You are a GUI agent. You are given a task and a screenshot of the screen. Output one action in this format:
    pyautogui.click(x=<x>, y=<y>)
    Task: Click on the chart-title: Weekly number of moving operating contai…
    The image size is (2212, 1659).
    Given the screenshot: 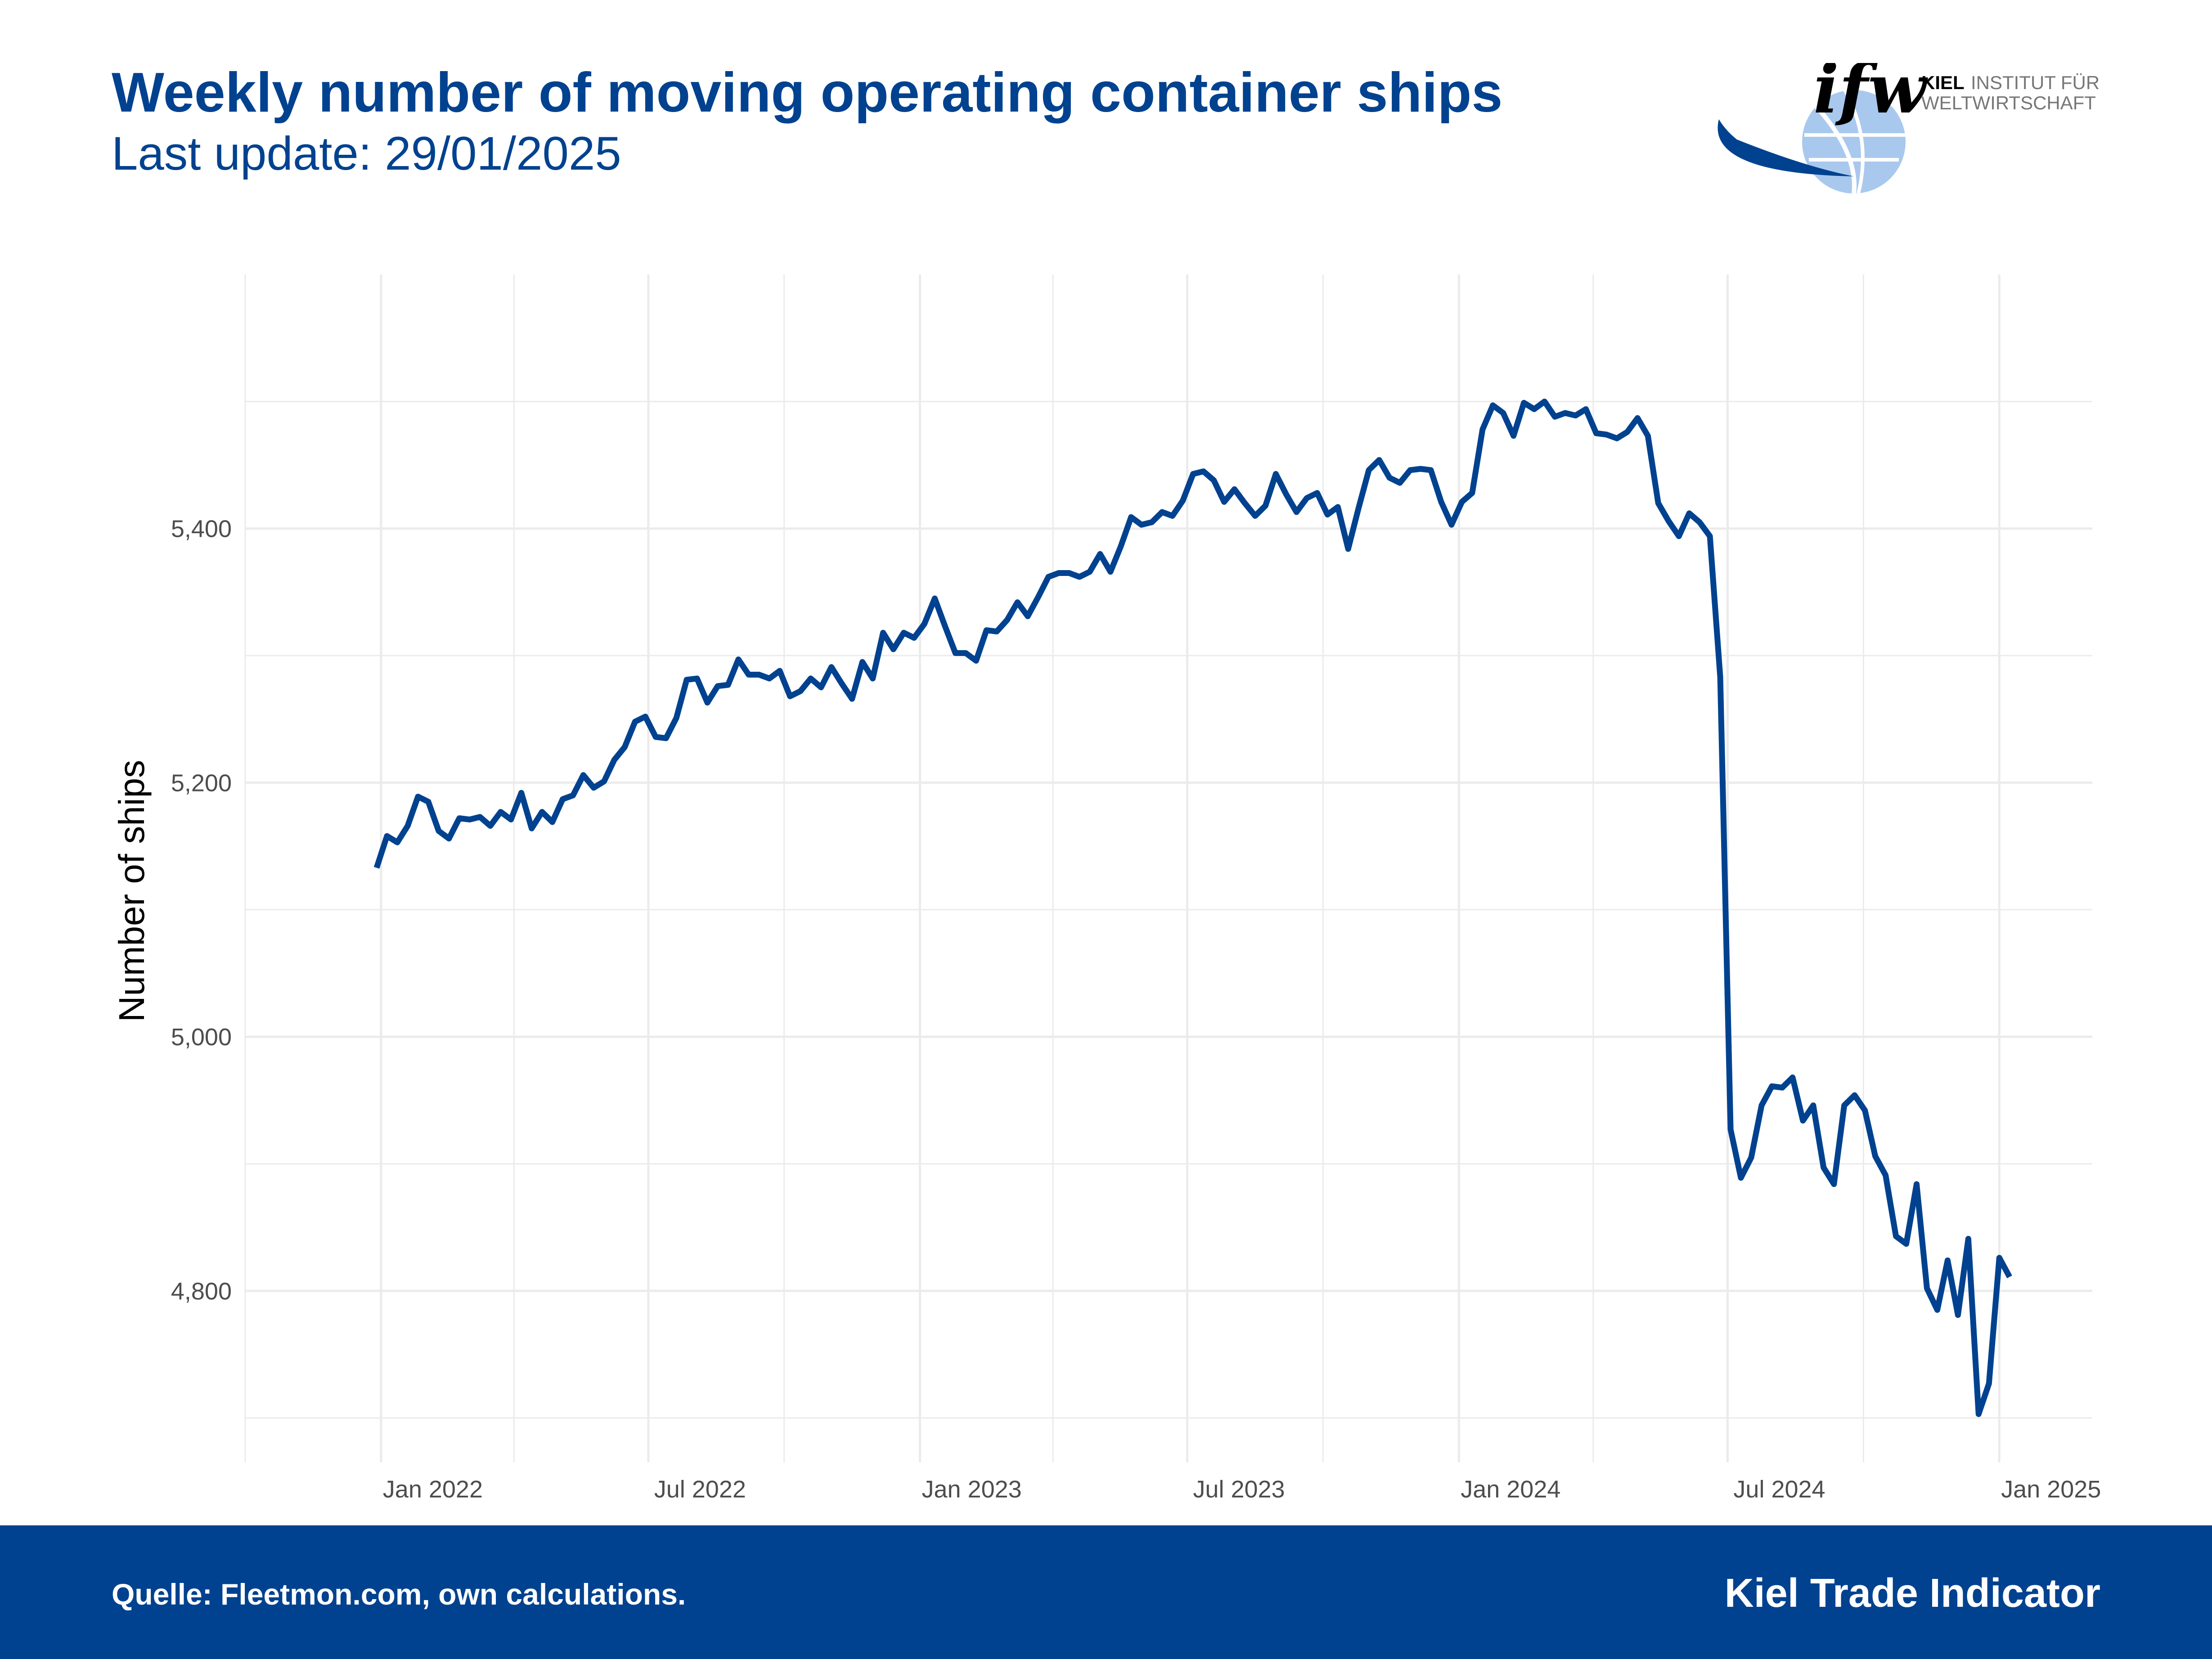 What is the action you would take?
    pyautogui.click(x=807, y=93)
    